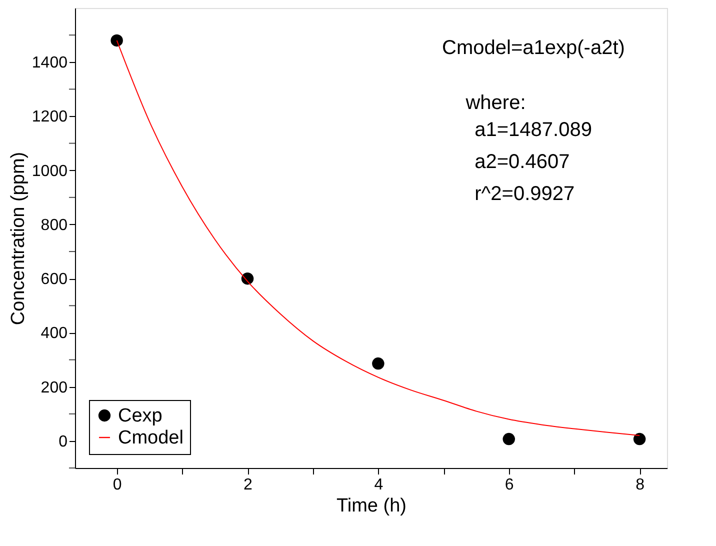 The image size is (716, 546). Describe the element at coordinates (54, 387) in the screenshot. I see `y-tick-label: 200` at that location.